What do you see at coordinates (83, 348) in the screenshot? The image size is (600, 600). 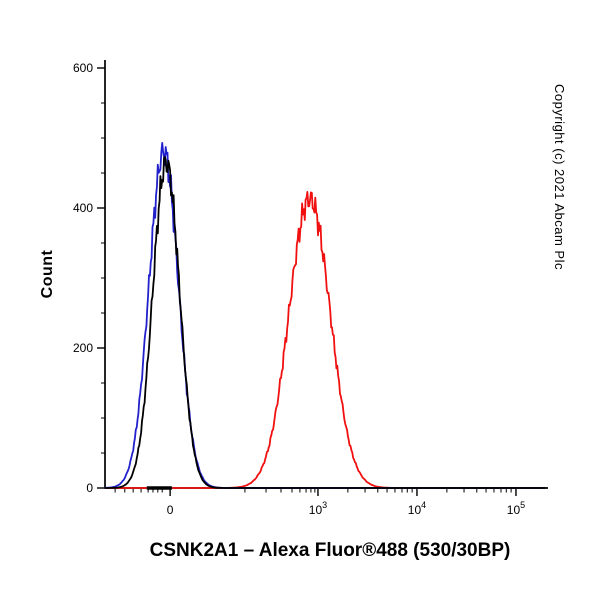 I see `svg-text: 200` at bounding box center [83, 348].